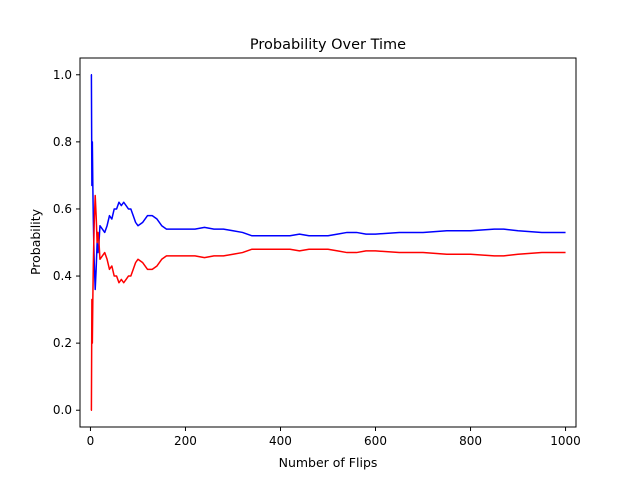  What do you see at coordinates (62, 75) in the screenshot?
I see `y-tick-label: 1.0` at bounding box center [62, 75].